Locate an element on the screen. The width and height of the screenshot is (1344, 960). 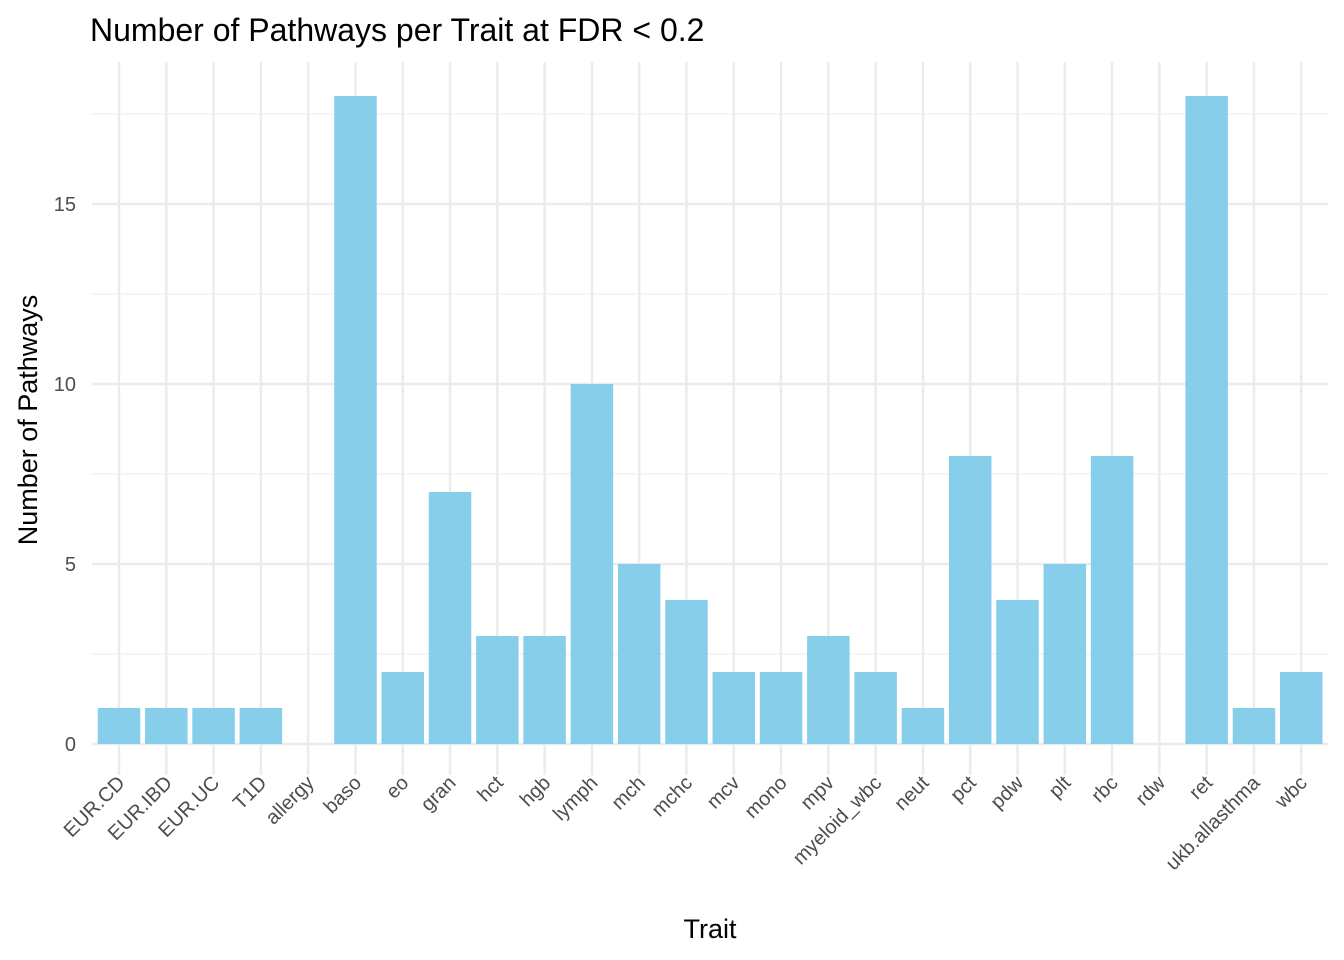
bar-pct is located at coordinates (970, 600).